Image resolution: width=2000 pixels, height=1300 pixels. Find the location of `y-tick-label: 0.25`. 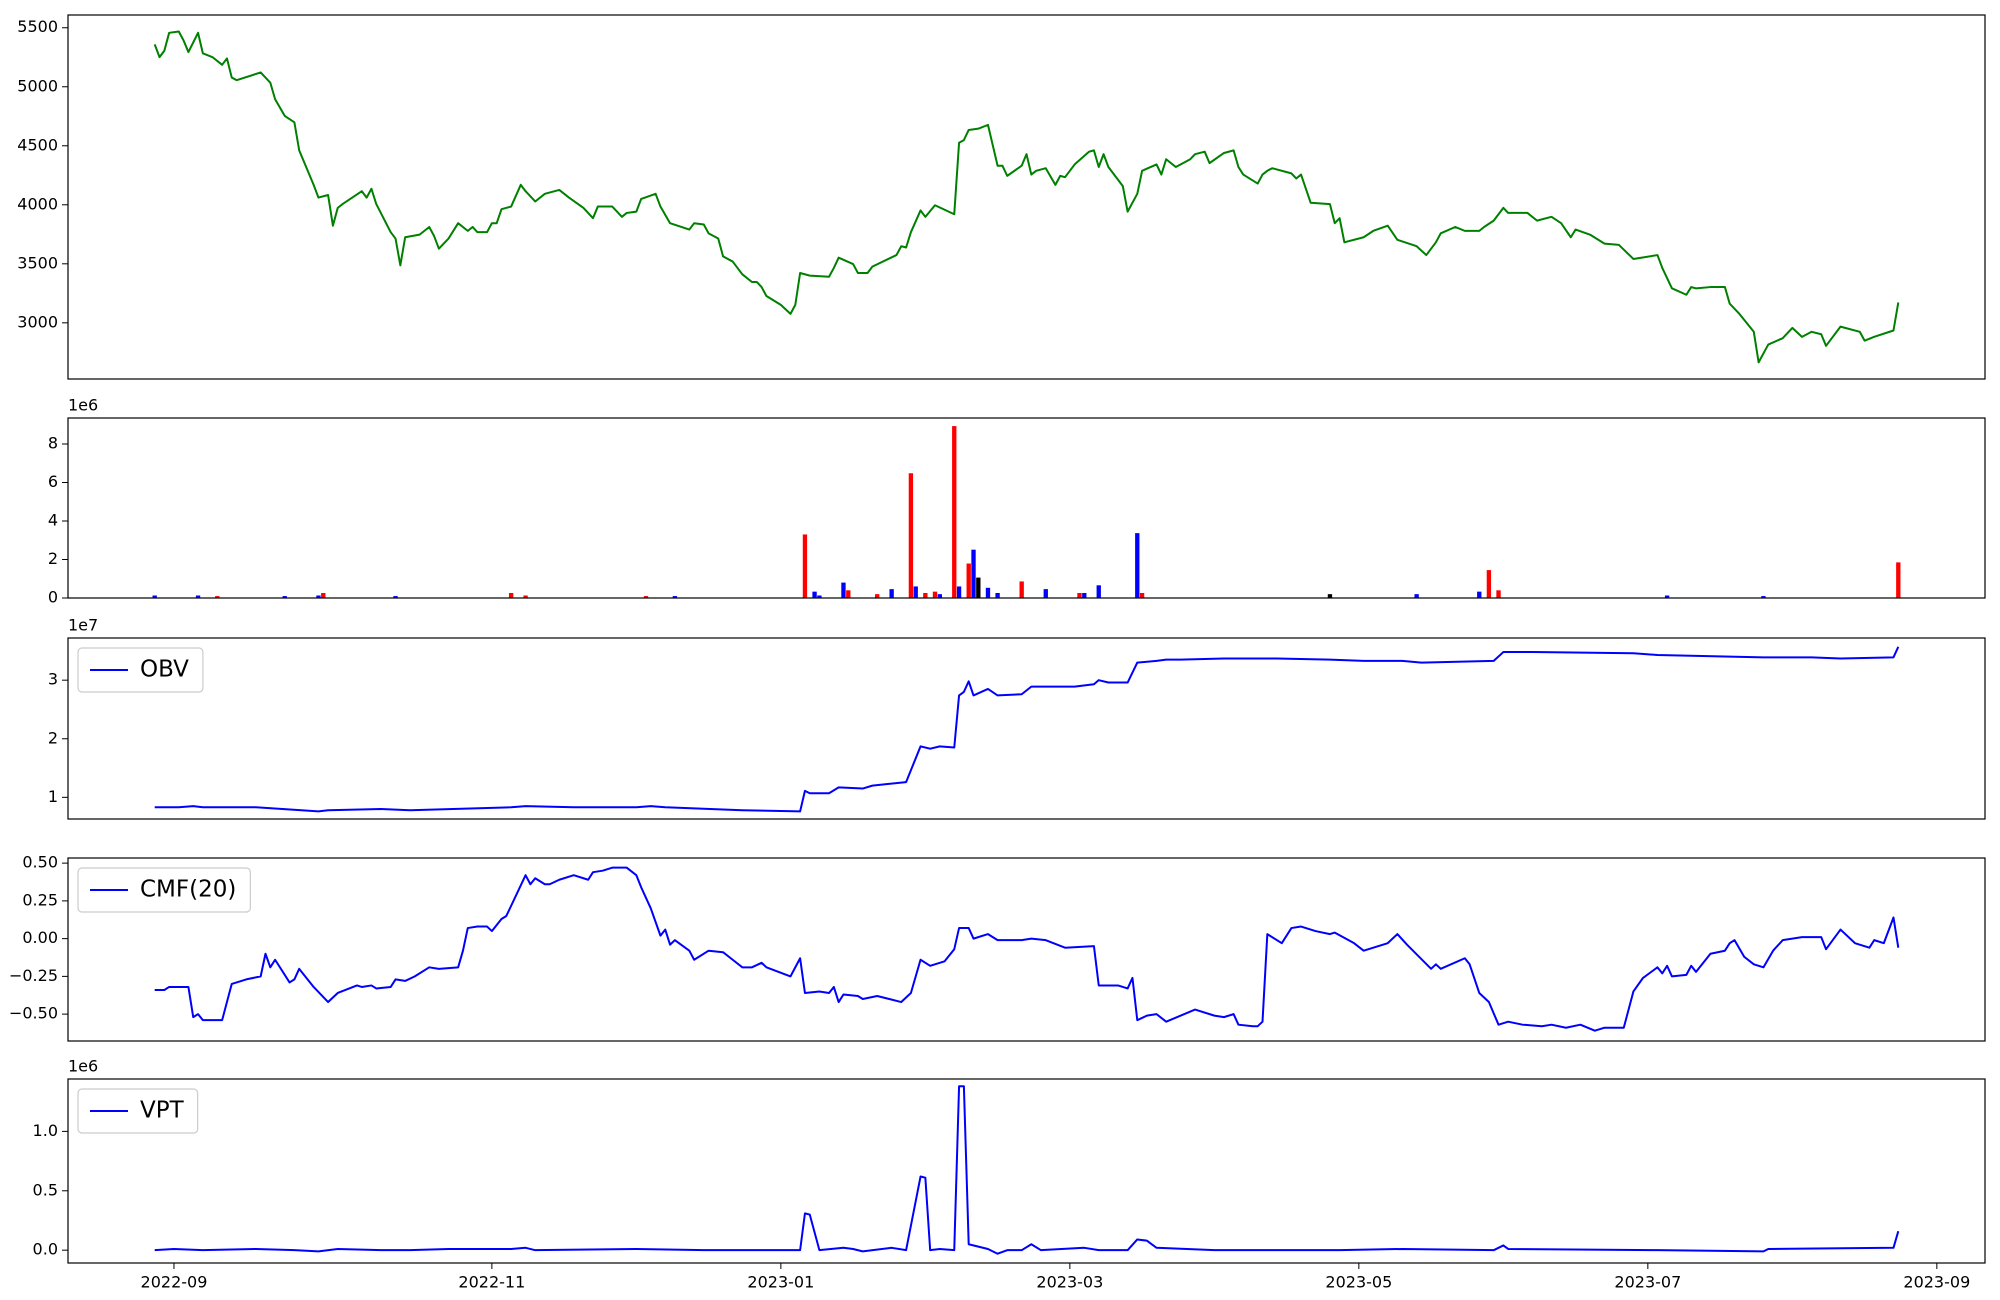

y-tick-label: 0.25 is located at coordinates (40, 899).